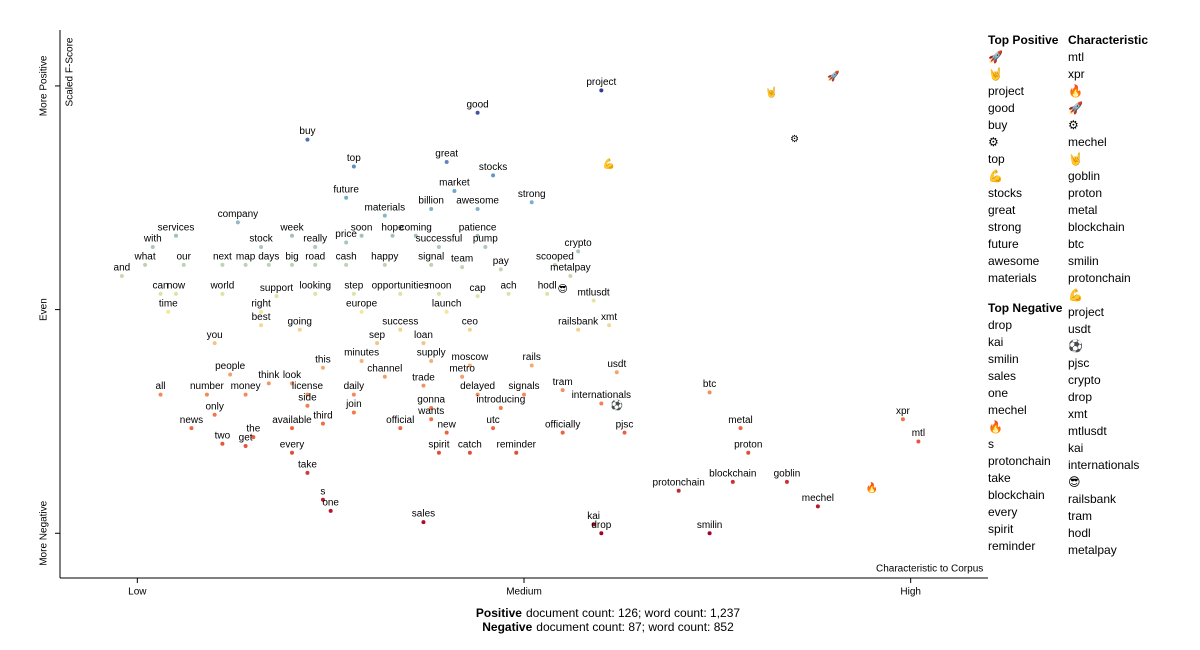 This screenshot has width=1200, height=650. Describe the element at coordinates (633, 613) in the screenshot. I see `footer-counts: document count: 126; word count: 1,237` at that location.